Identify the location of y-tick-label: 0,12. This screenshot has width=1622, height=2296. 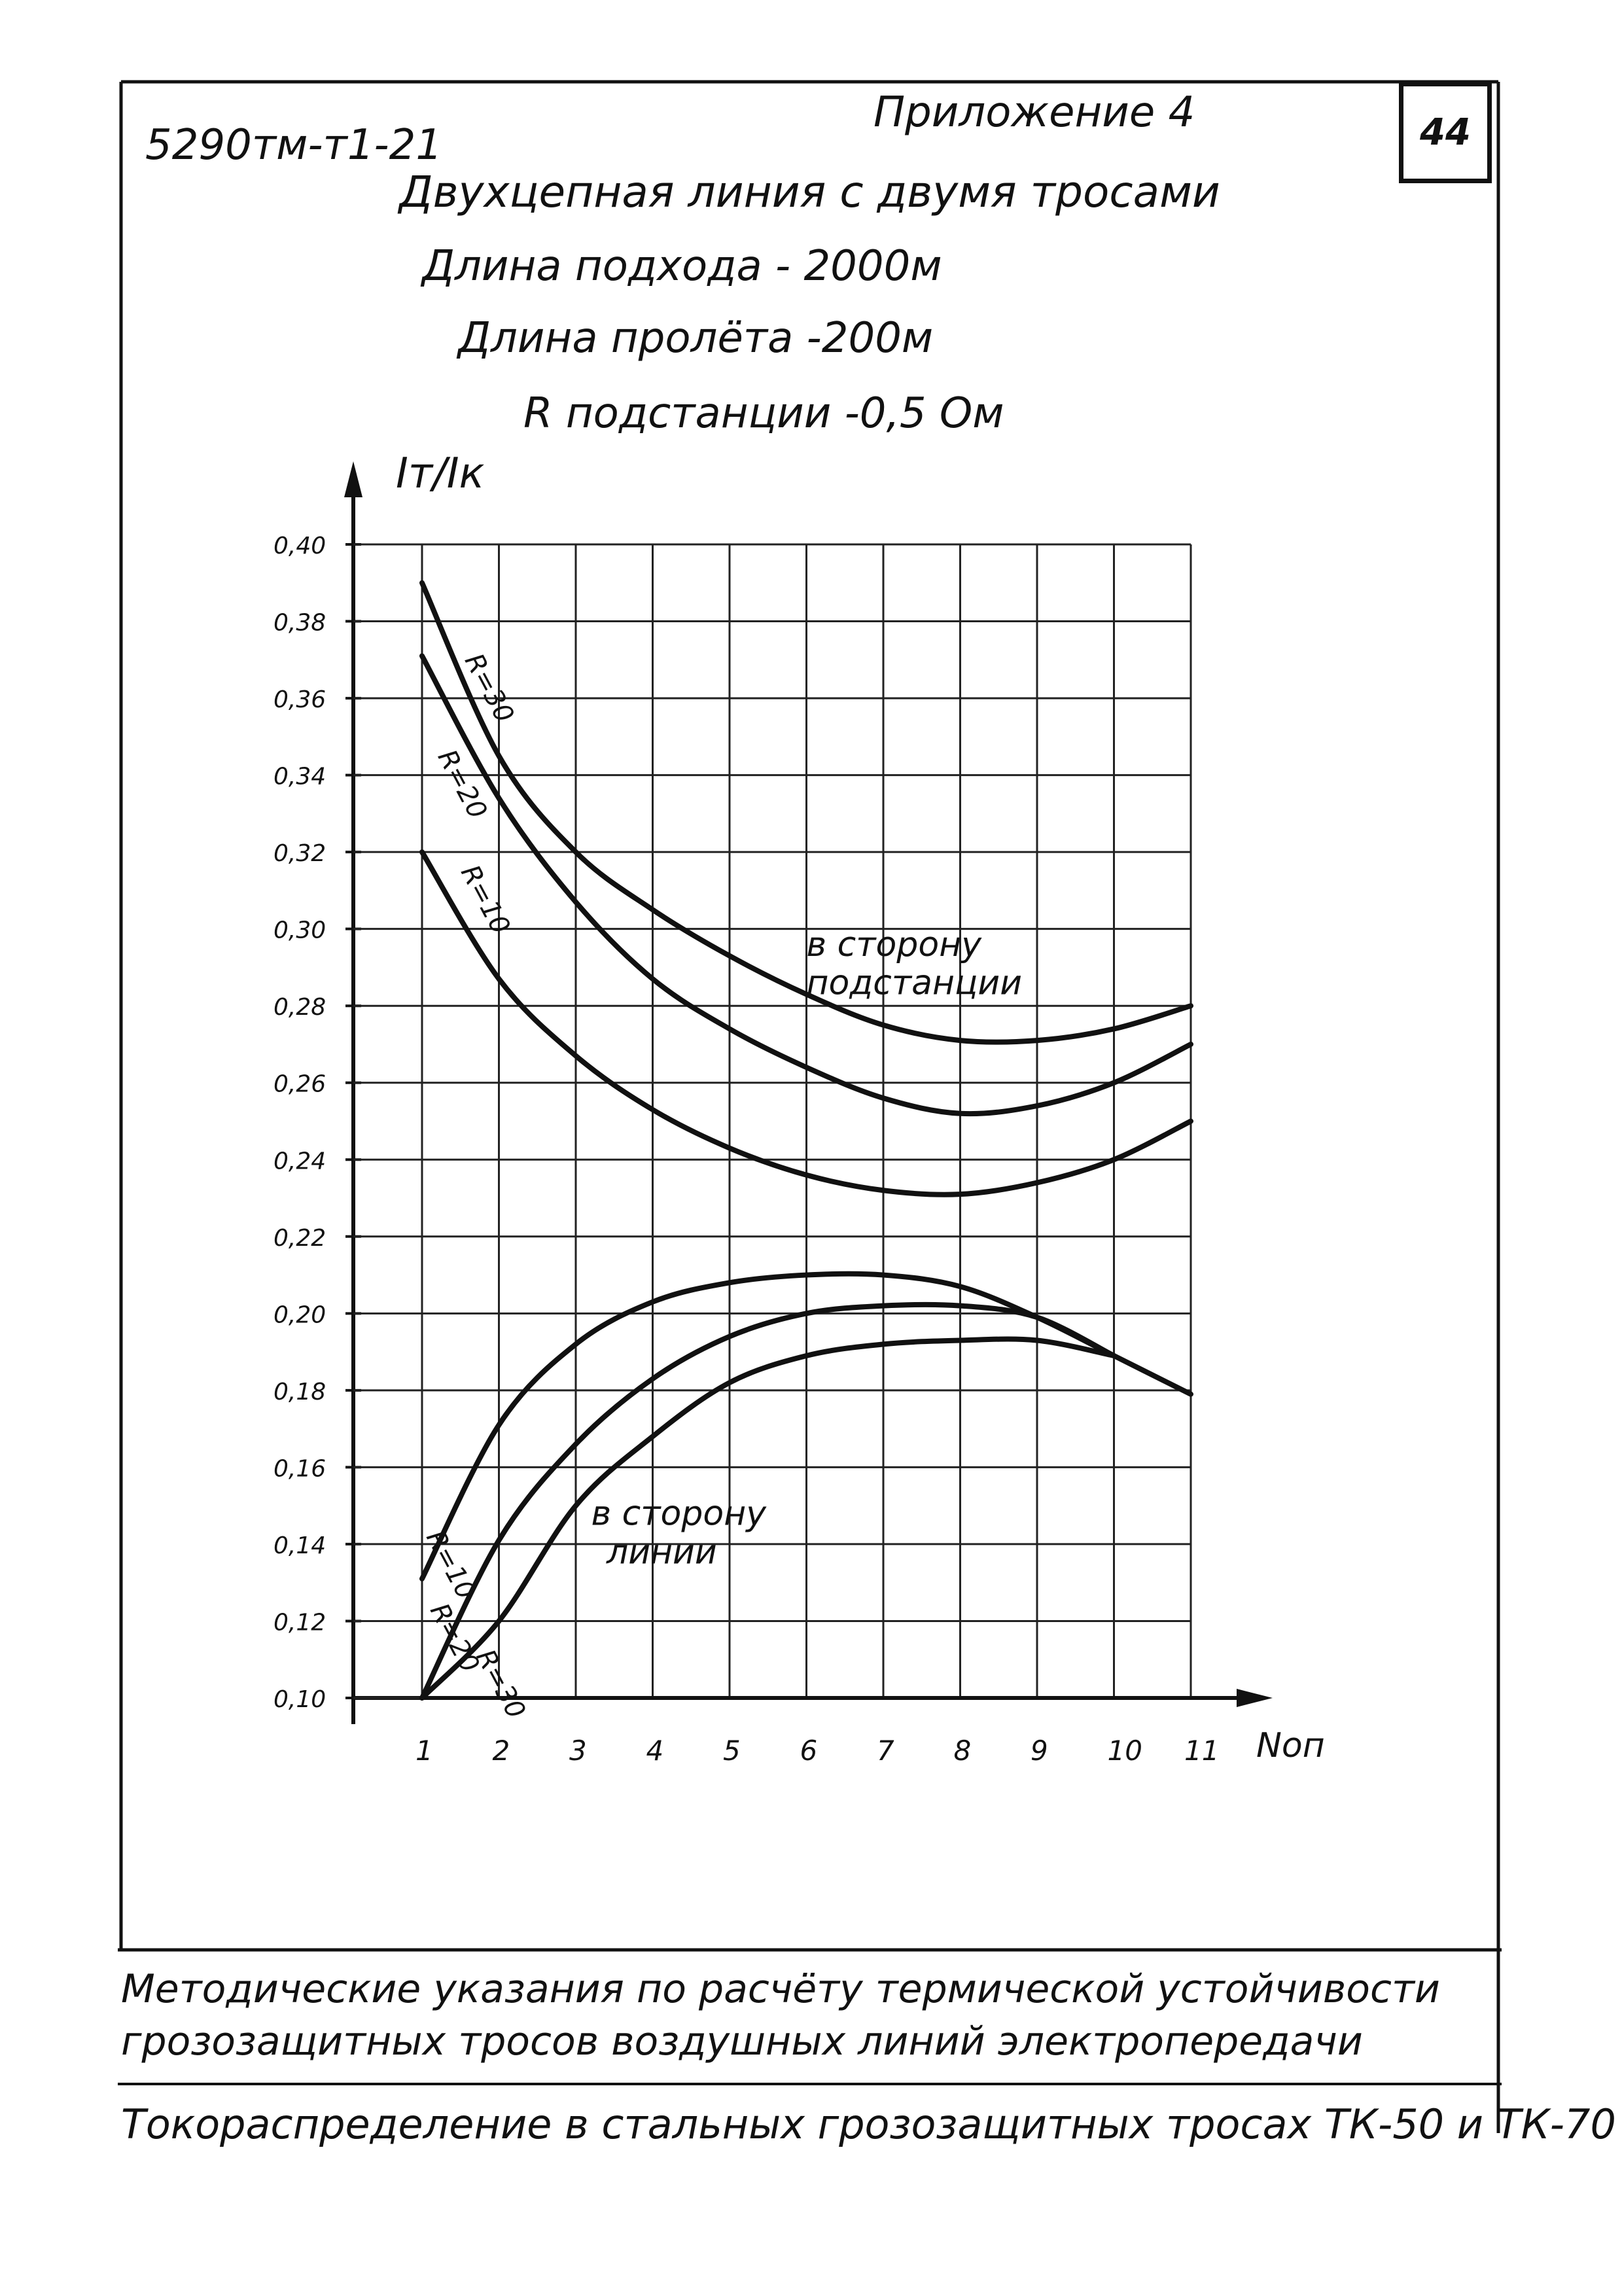
(299, 1623).